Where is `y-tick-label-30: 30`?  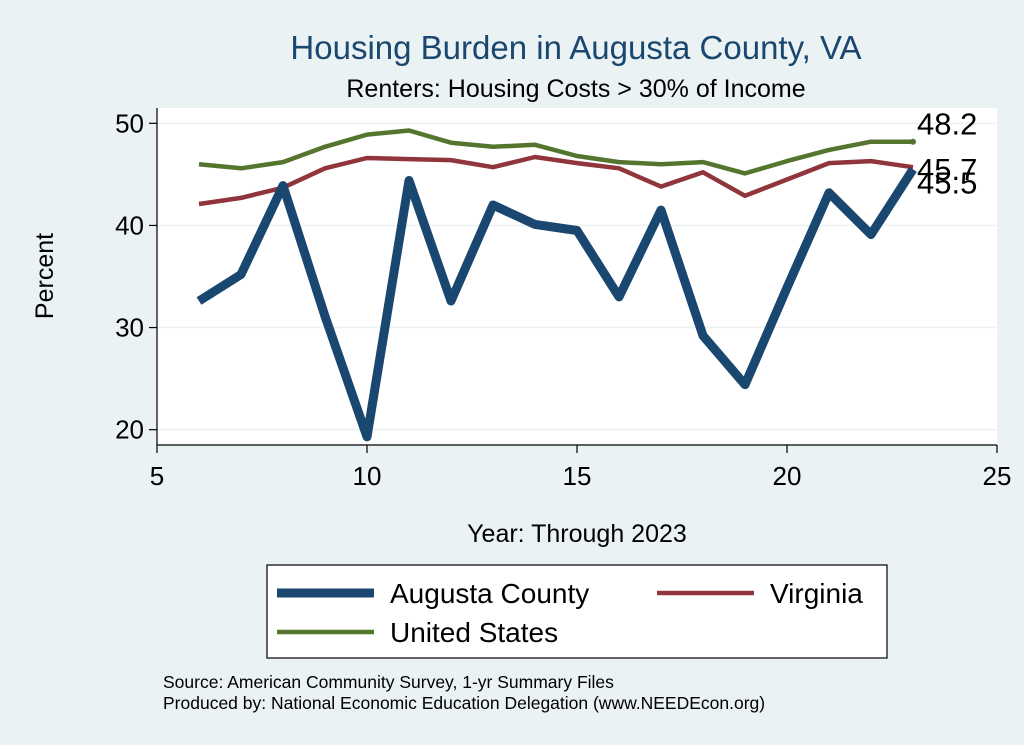 y-tick-label-30: 30 is located at coordinates (129, 328).